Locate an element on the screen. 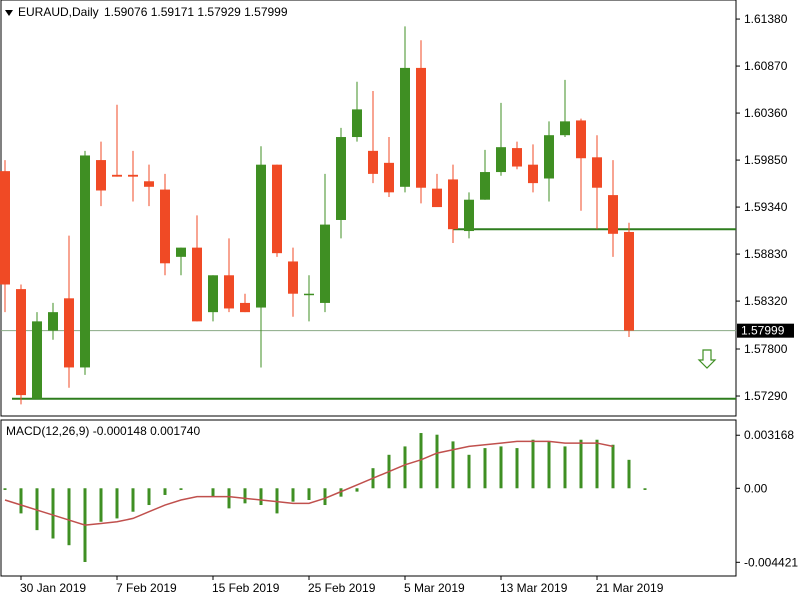 The image size is (800, 605). macd-tick-label: 0.00 is located at coordinates (756, 488).